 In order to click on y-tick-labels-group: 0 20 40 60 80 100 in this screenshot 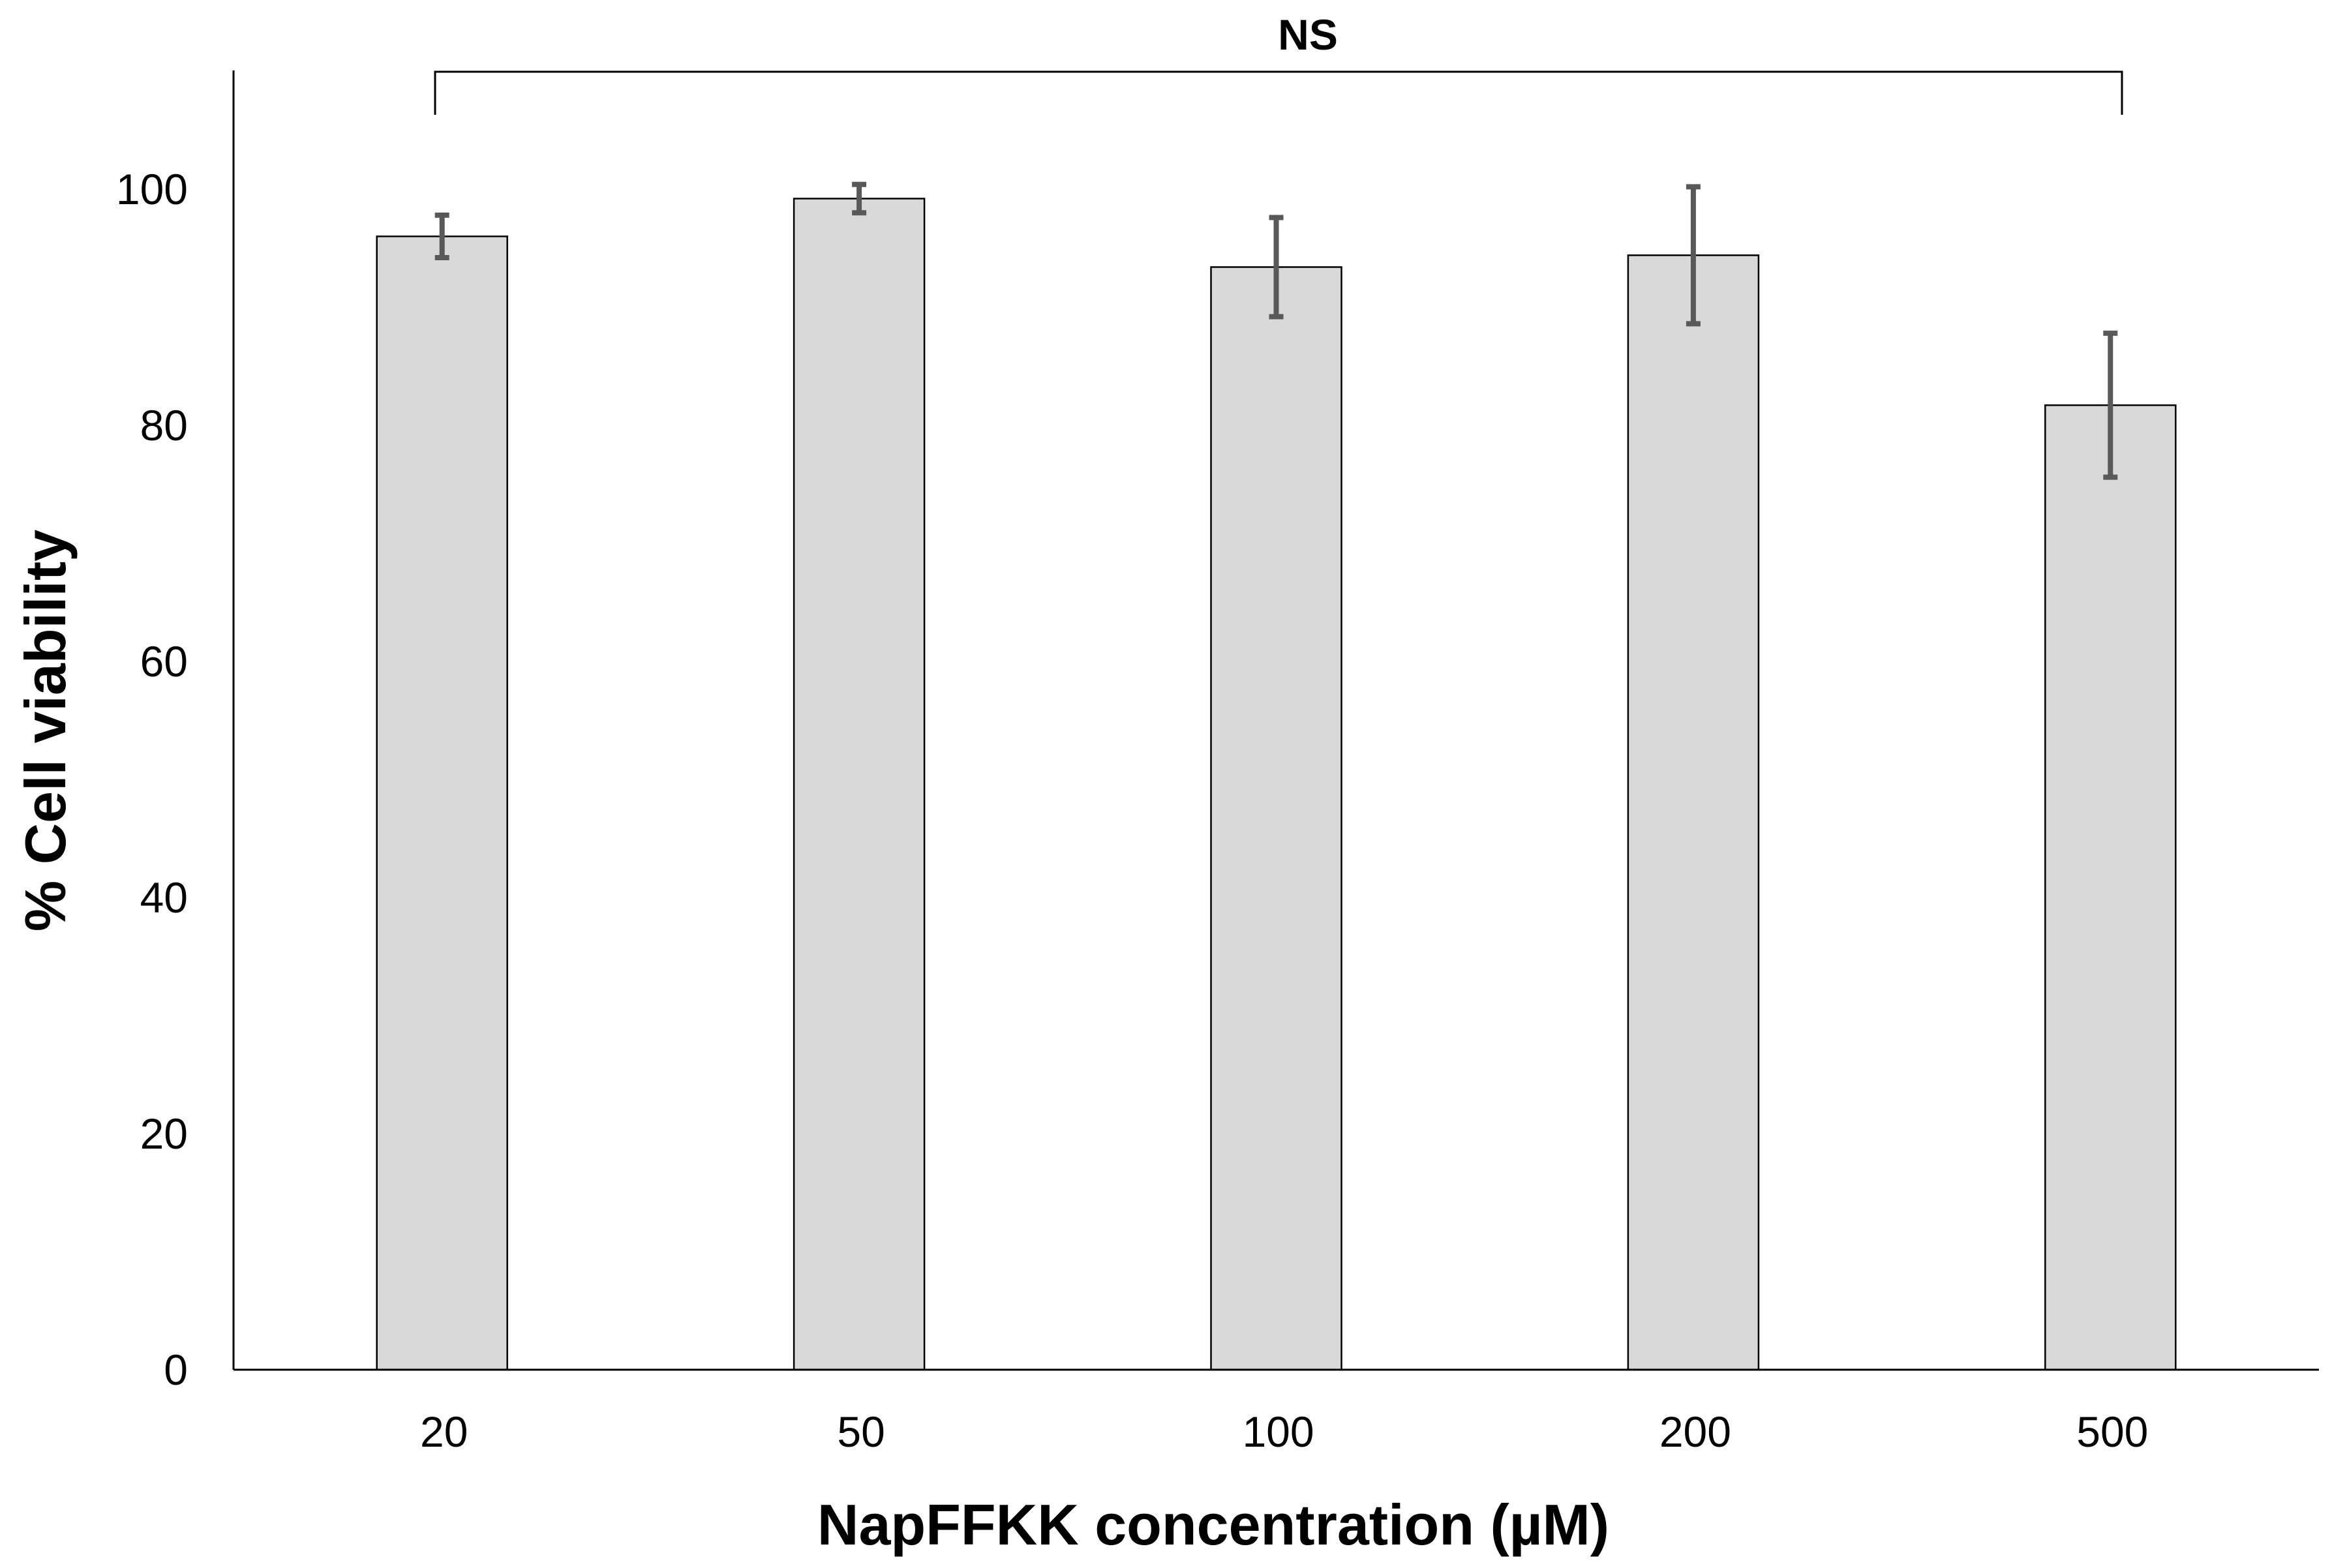, I will do `click(152, 779)`.